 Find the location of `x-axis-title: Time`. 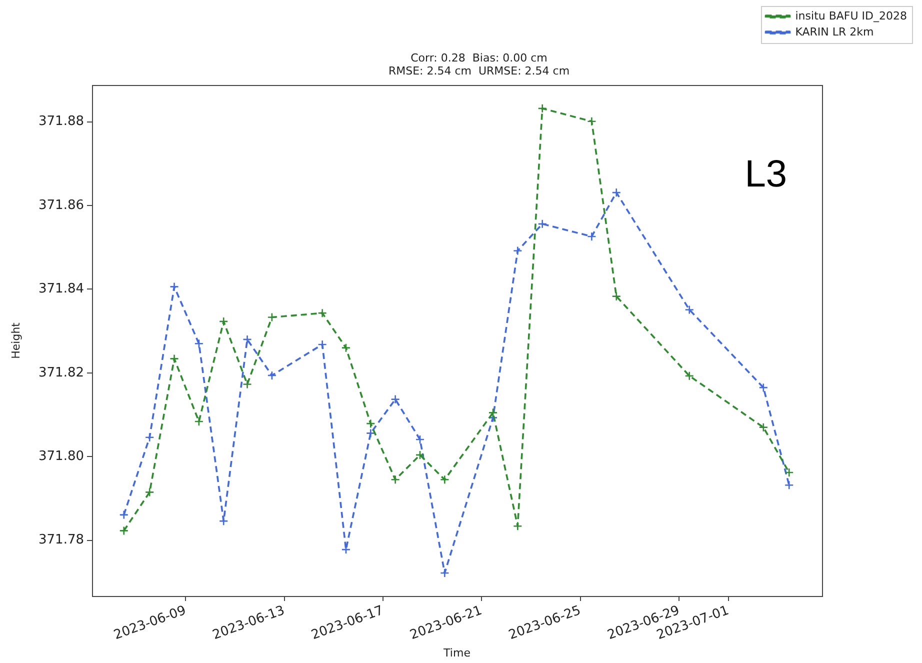

x-axis-title: Time is located at coordinates (456, 653).